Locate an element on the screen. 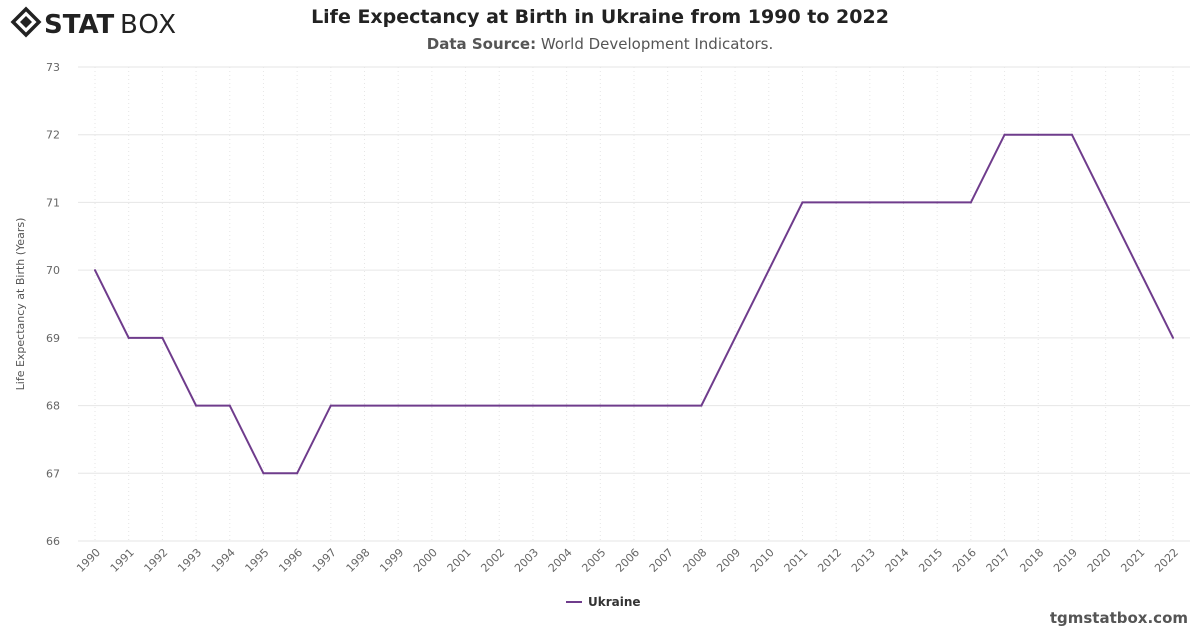  x-tick-label: 1995 is located at coordinates (257, 560).